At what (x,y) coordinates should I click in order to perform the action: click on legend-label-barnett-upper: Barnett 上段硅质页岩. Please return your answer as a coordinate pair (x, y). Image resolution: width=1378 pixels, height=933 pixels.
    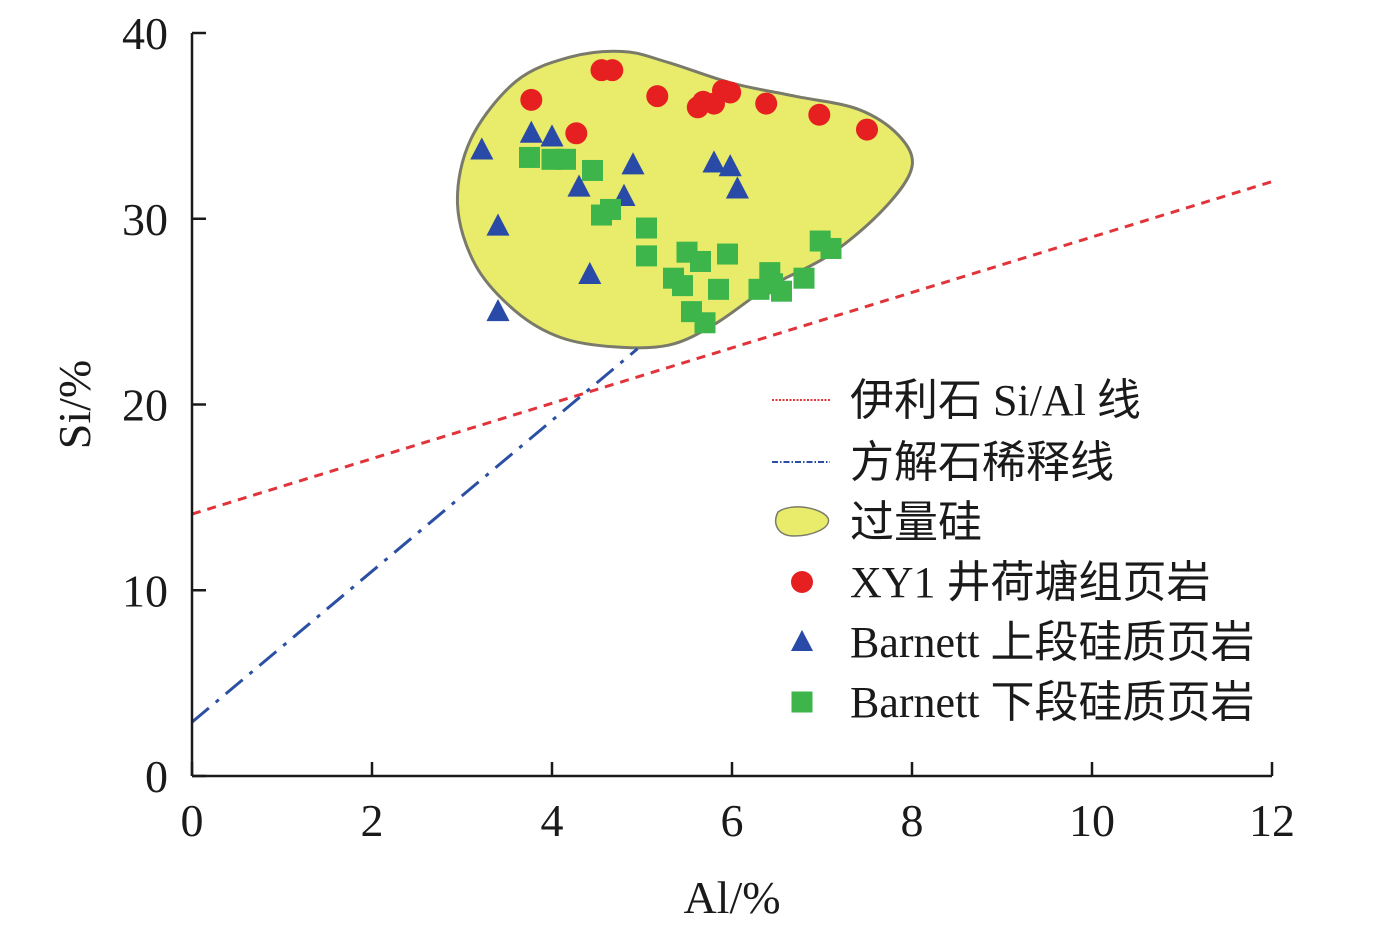
    Looking at the image, I should click on (1052, 642).